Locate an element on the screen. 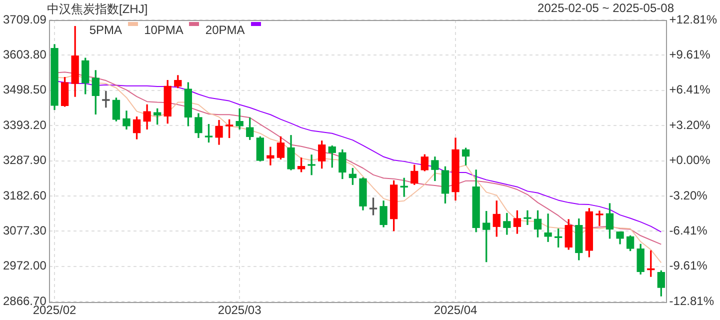 This screenshot has width=720, height=320. y-tick-label: 3182.60 is located at coordinates (24, 195).